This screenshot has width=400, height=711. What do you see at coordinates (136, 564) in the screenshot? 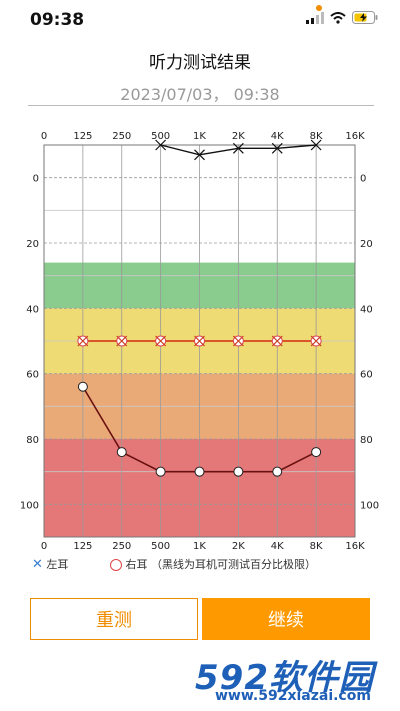
I see `legend-right-ear-label: 右耳` at bounding box center [136, 564].